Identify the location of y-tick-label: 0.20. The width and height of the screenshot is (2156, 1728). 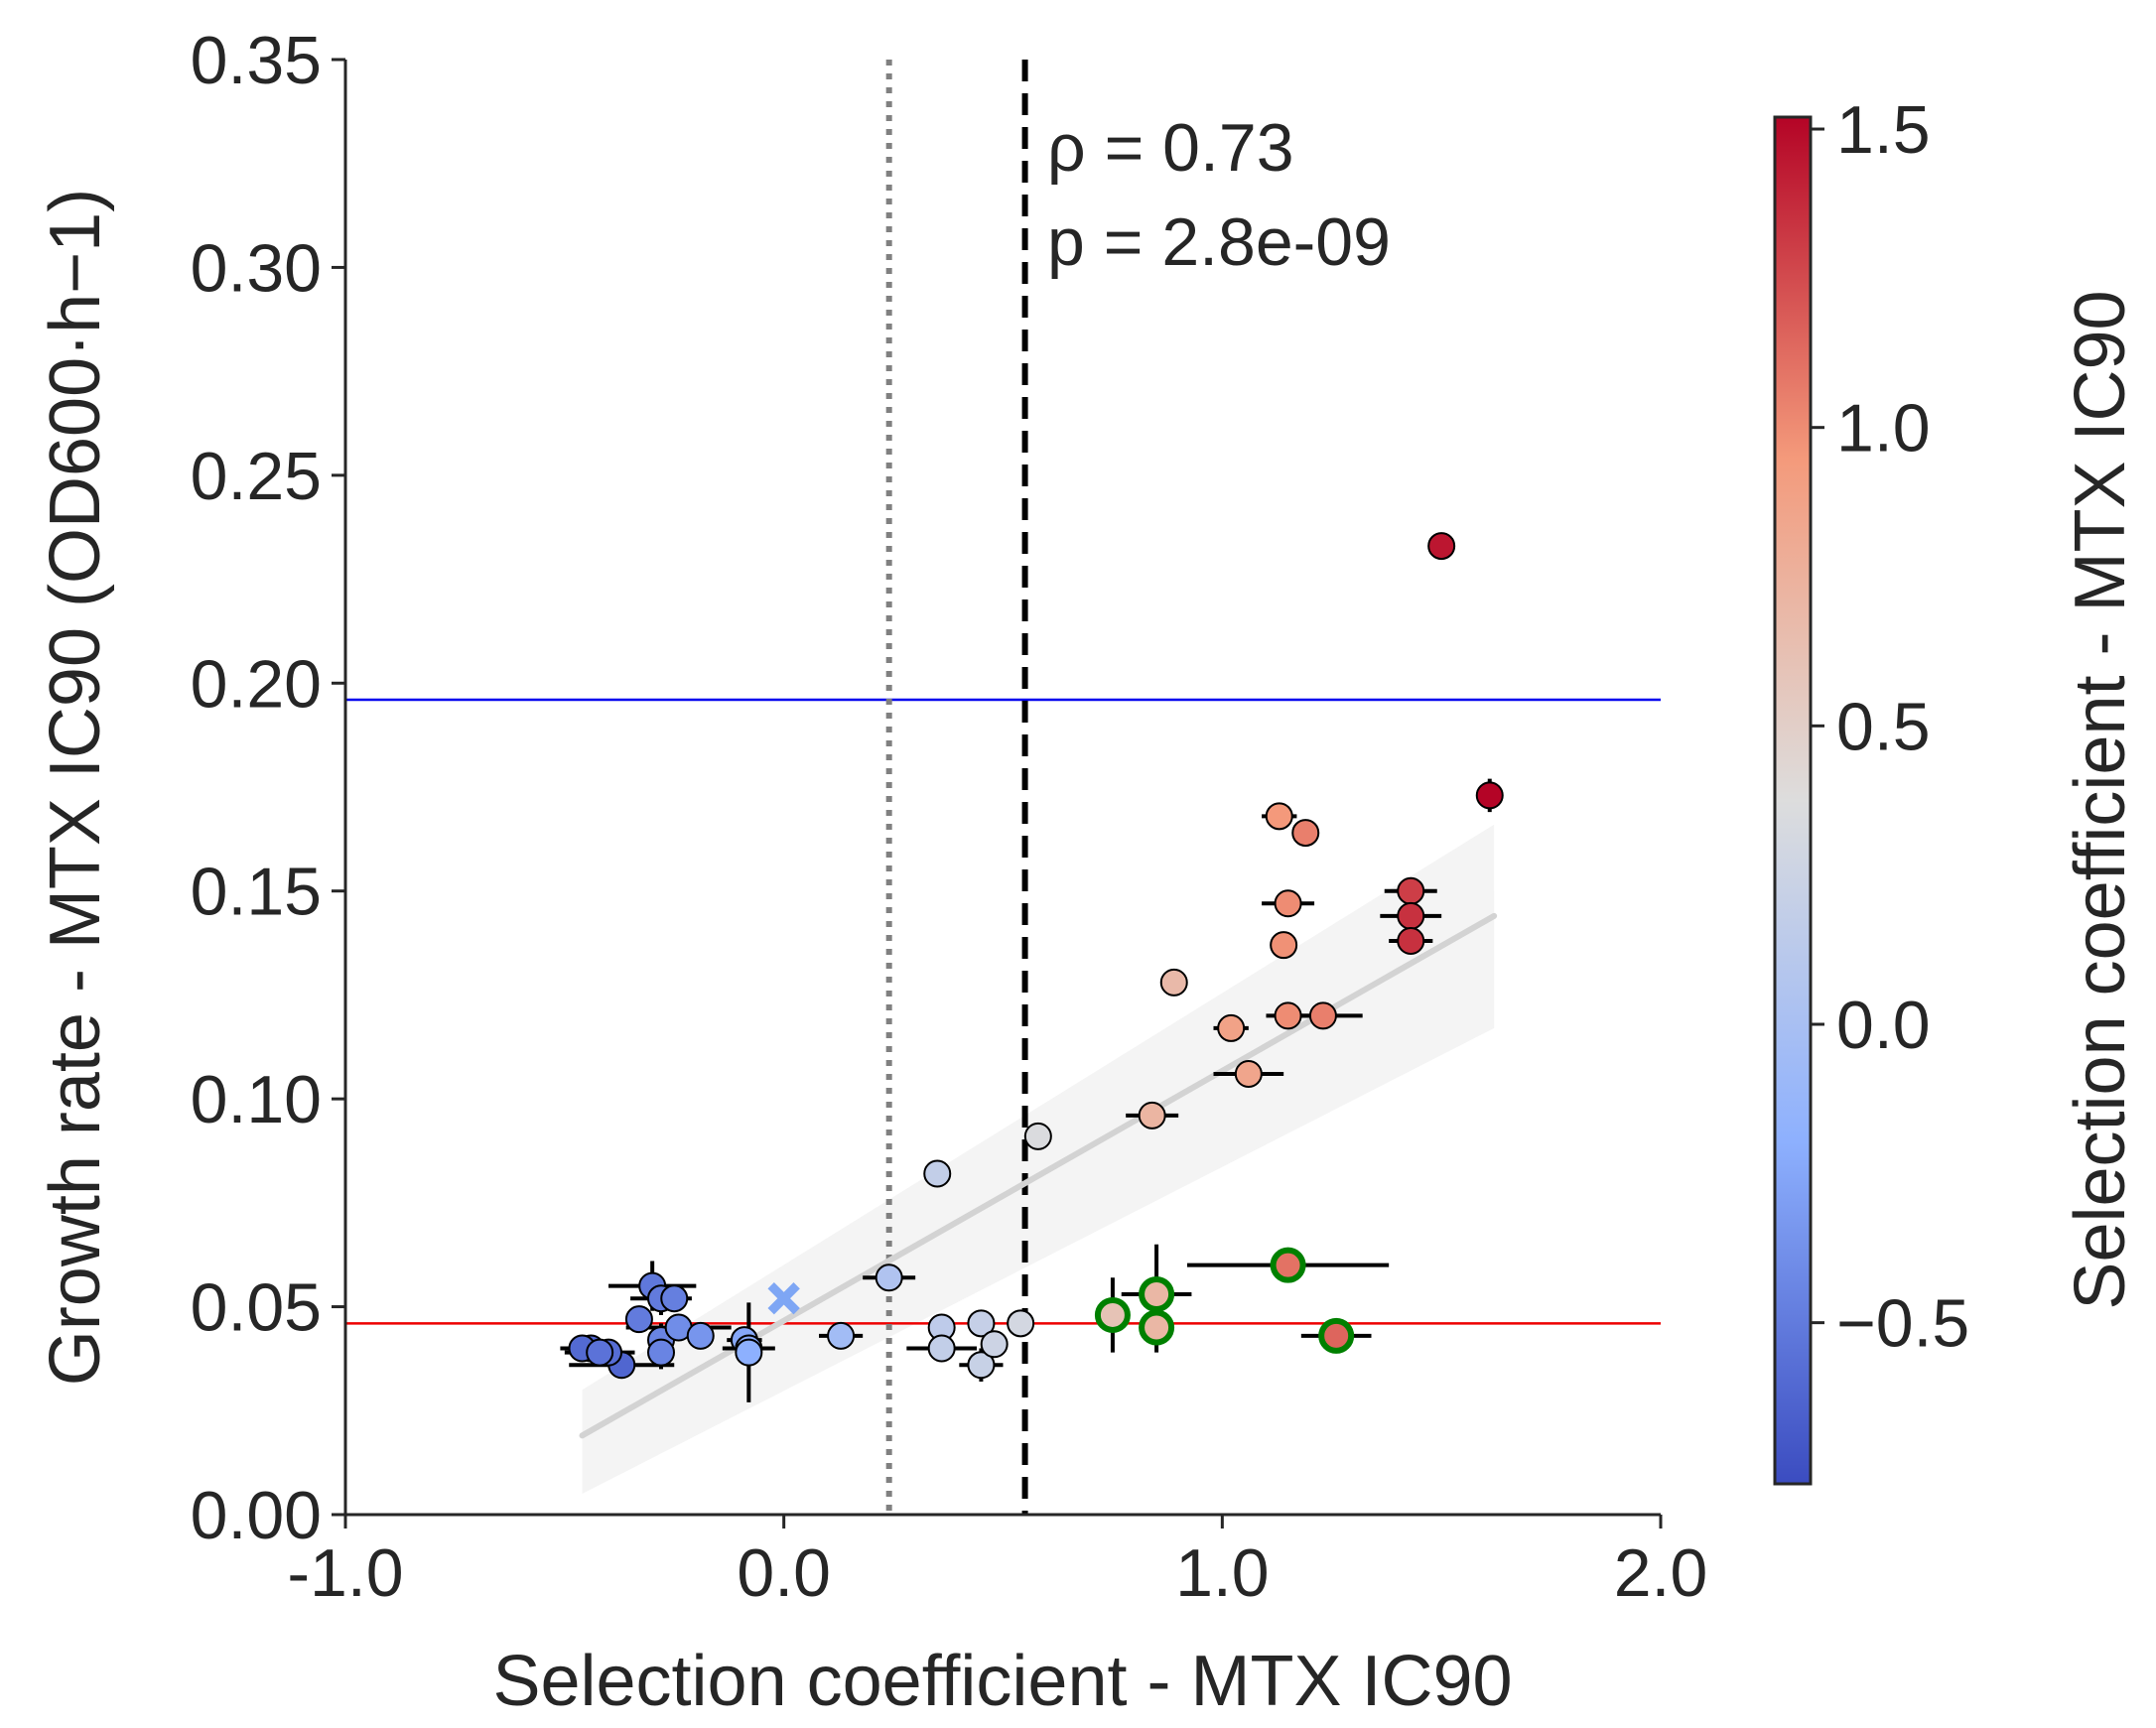
(256, 684).